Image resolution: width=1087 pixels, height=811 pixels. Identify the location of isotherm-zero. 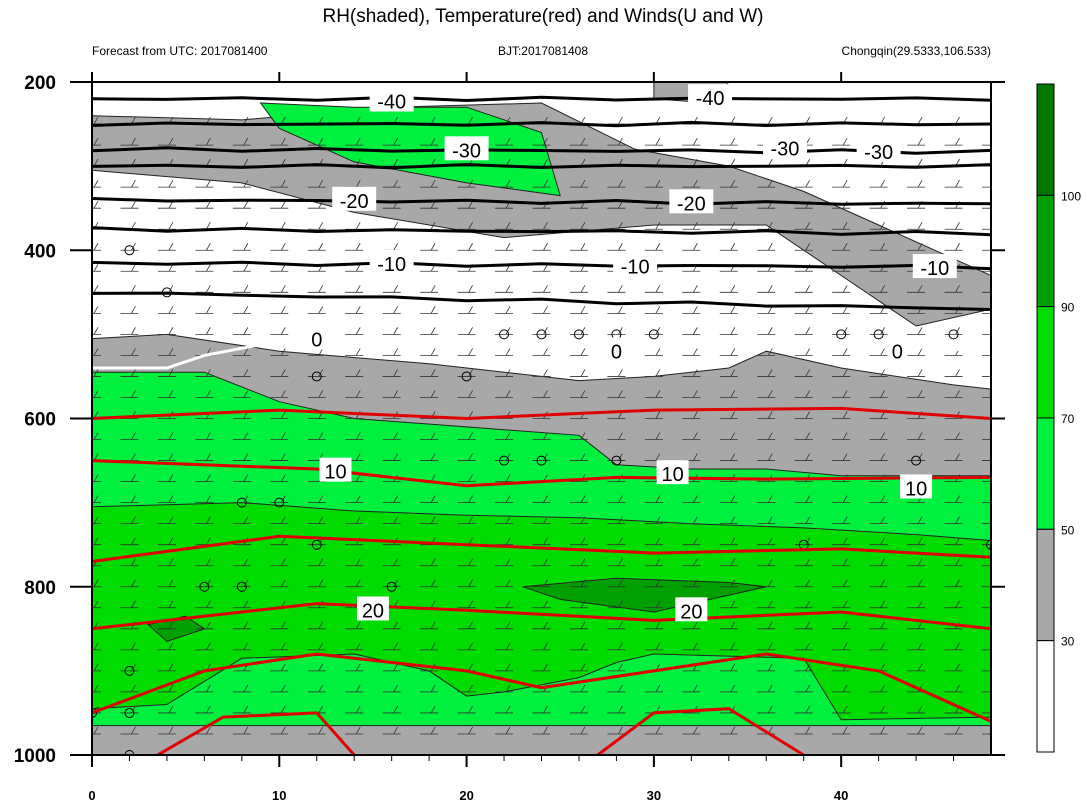
(541, 353).